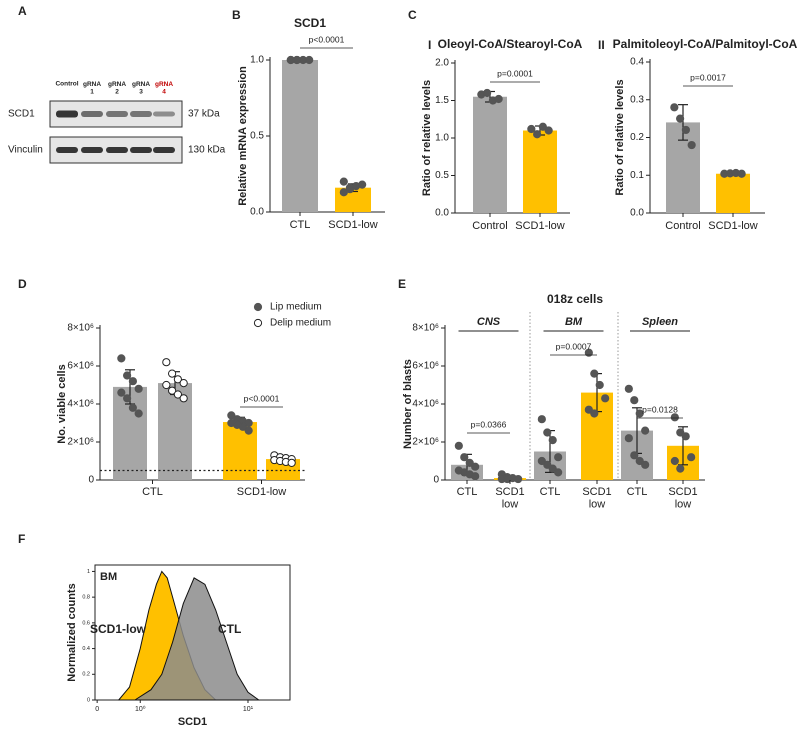 The height and width of the screenshot is (730, 800). Describe the element at coordinates (620, 137) in the screenshot. I see `y-axis-label: Ratio of relative levels` at that location.